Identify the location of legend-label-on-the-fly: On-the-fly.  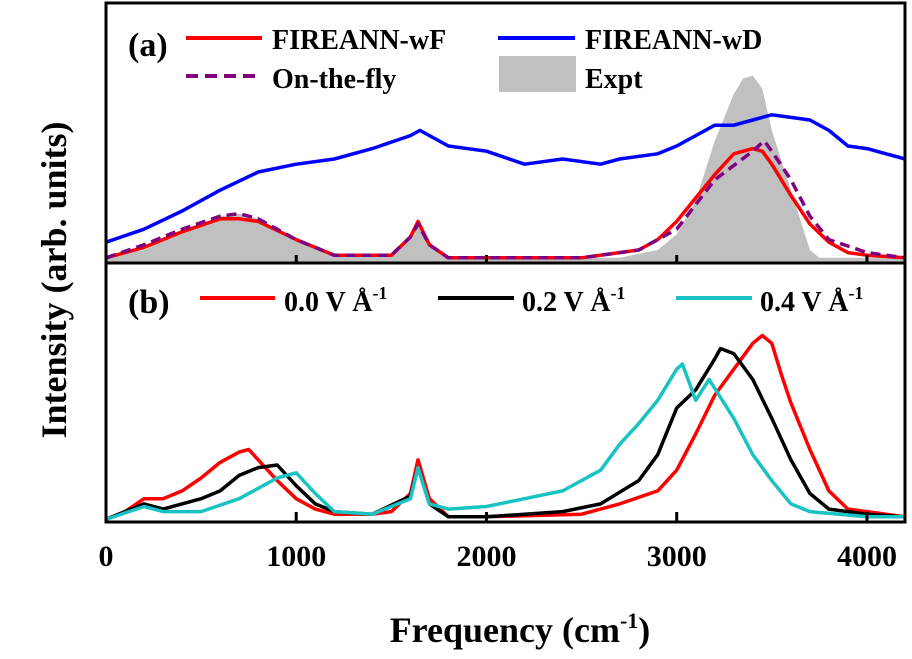
(334, 79).